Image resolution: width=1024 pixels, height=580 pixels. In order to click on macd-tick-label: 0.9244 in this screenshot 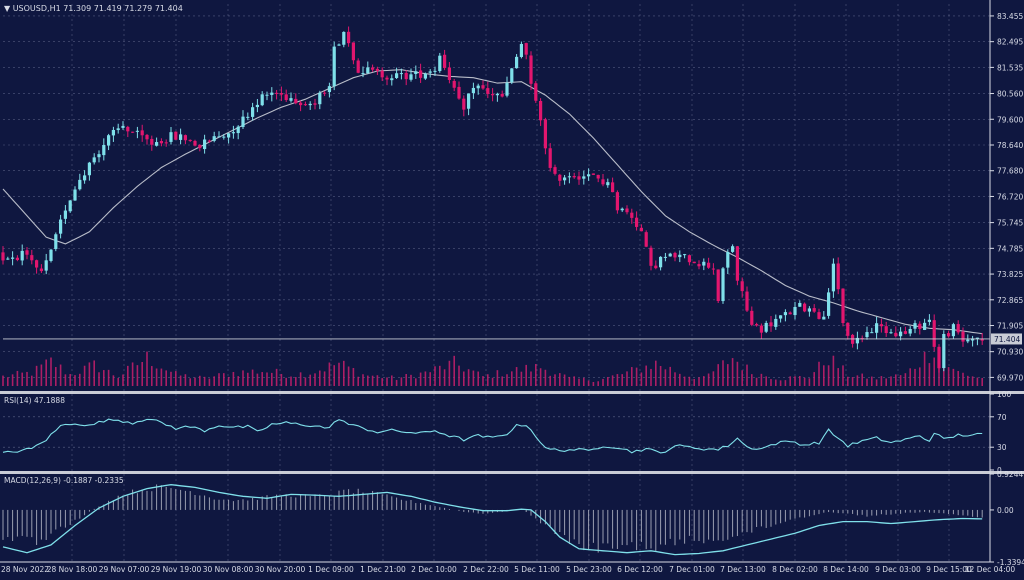, I will do `click(1010, 474)`.